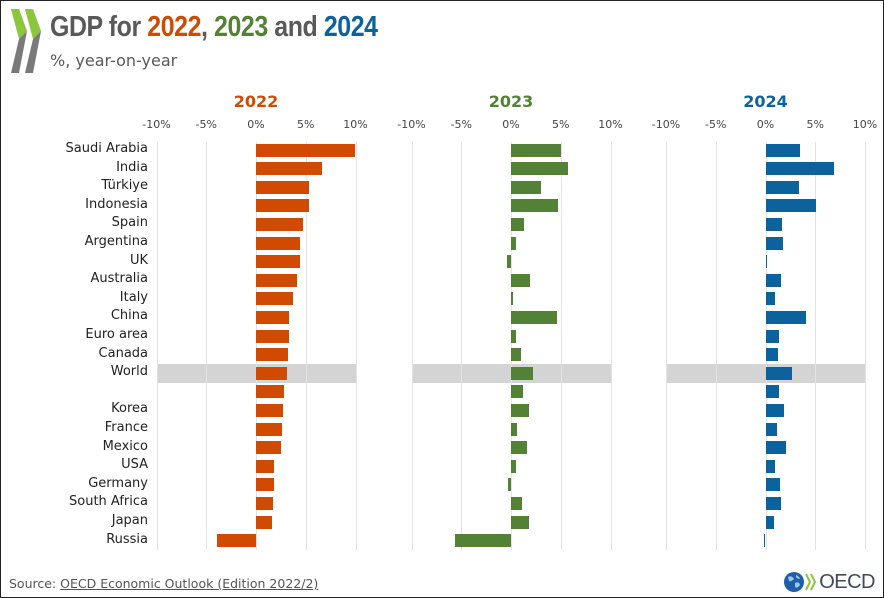 This screenshot has height=598, width=884. What do you see at coordinates (129, 223) in the screenshot?
I see `row-label: Spain` at bounding box center [129, 223].